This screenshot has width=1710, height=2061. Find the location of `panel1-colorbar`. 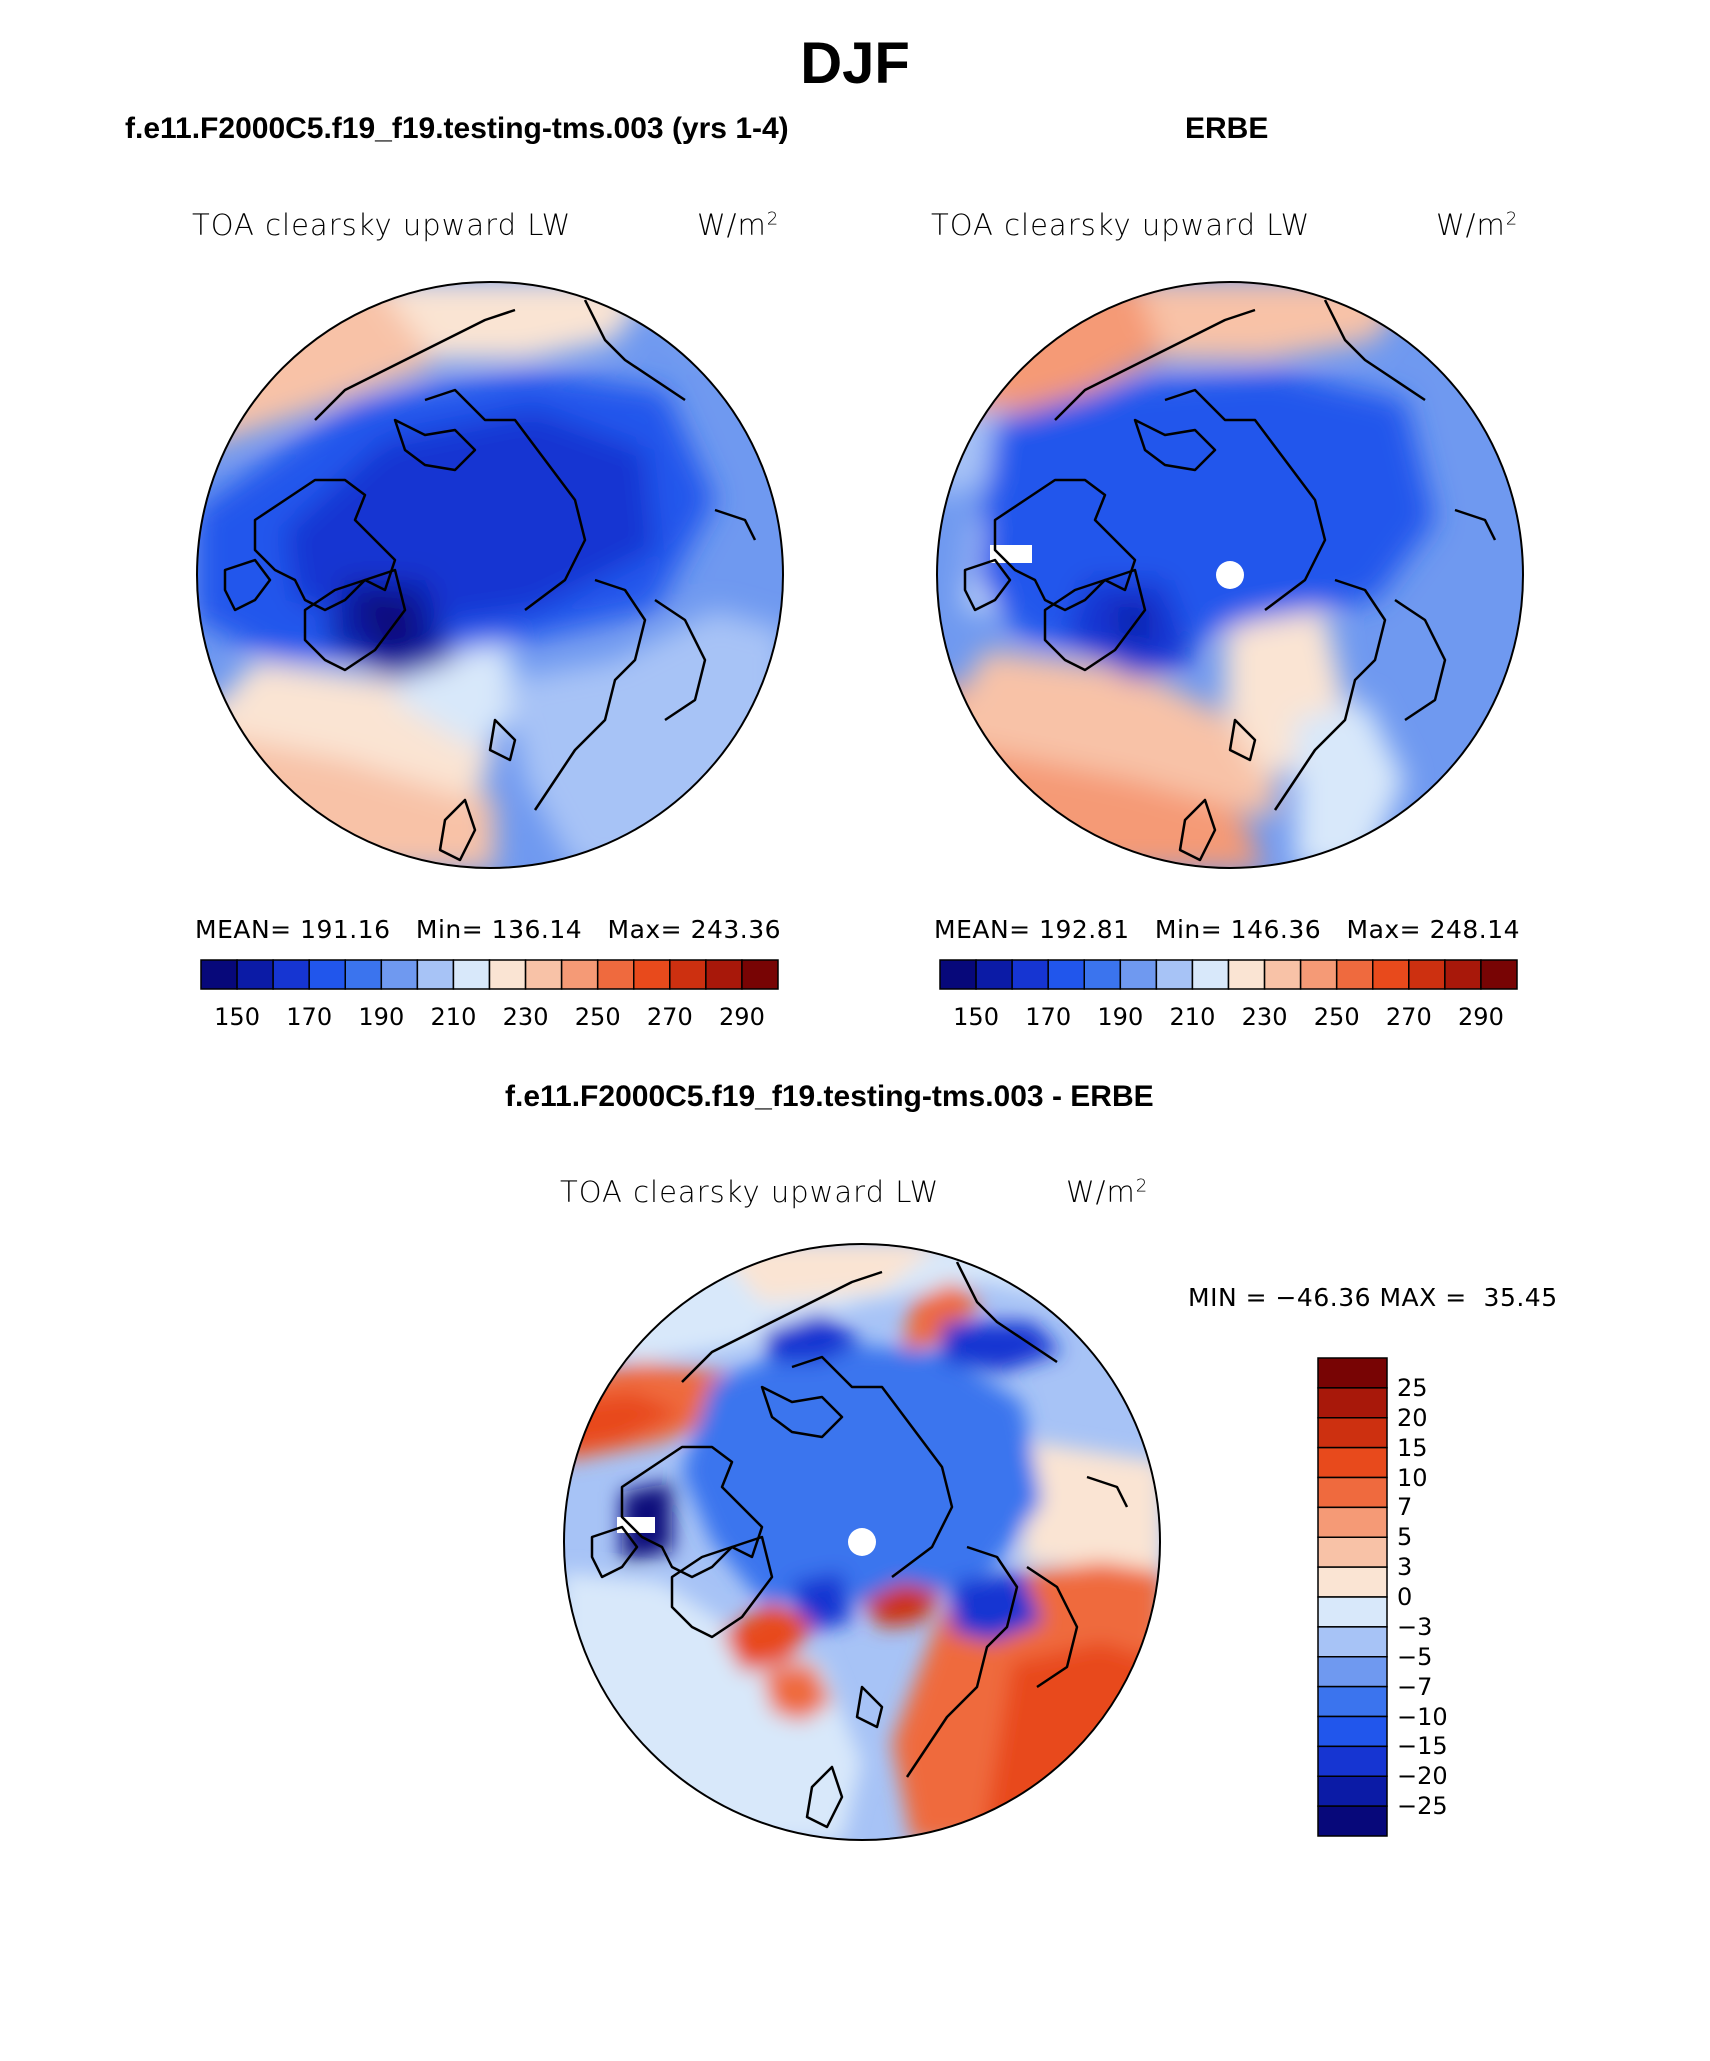

panel1-colorbar is located at coordinates (489, 974).